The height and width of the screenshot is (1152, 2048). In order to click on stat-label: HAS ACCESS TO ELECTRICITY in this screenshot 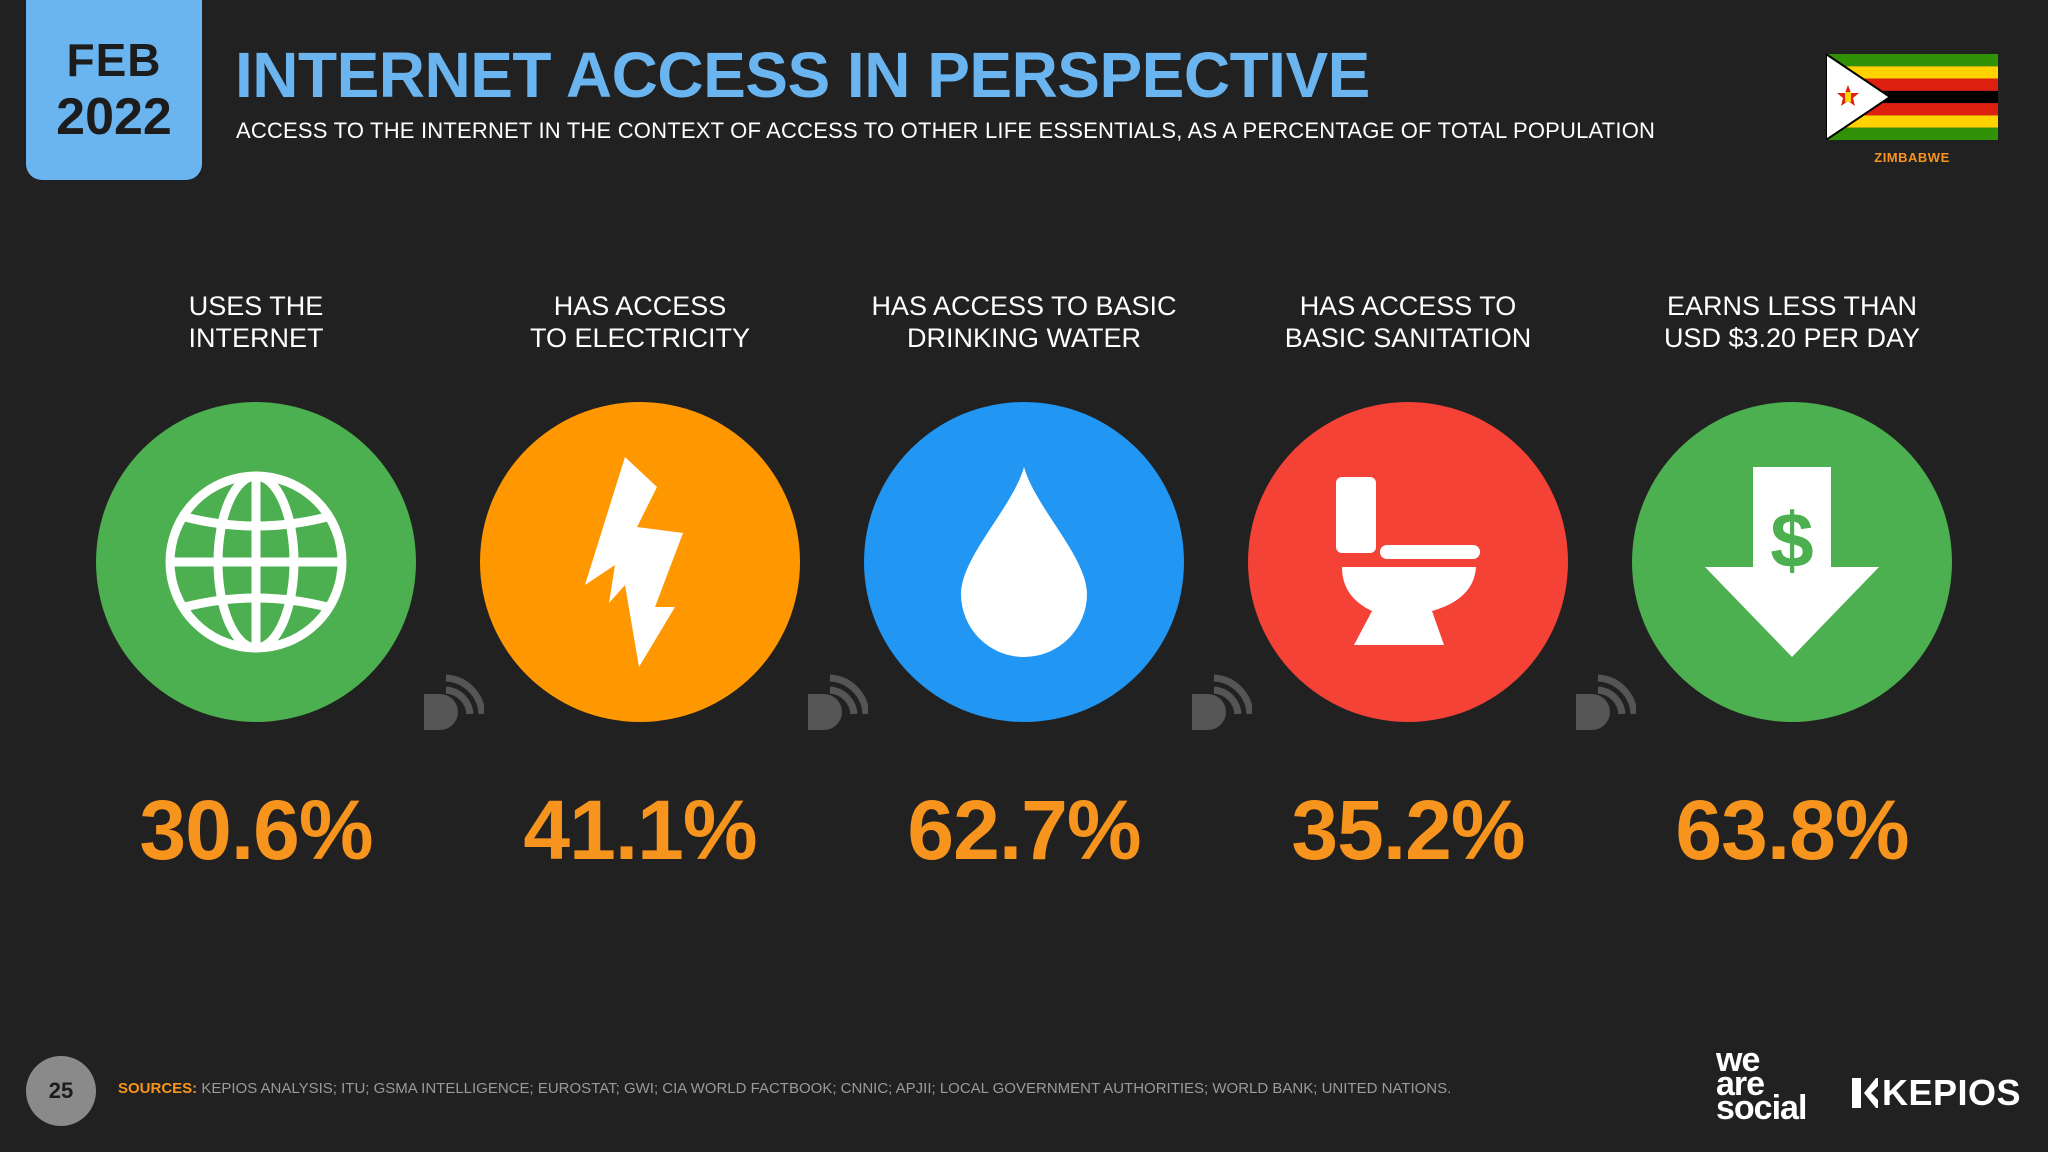, I will do `click(640, 322)`.